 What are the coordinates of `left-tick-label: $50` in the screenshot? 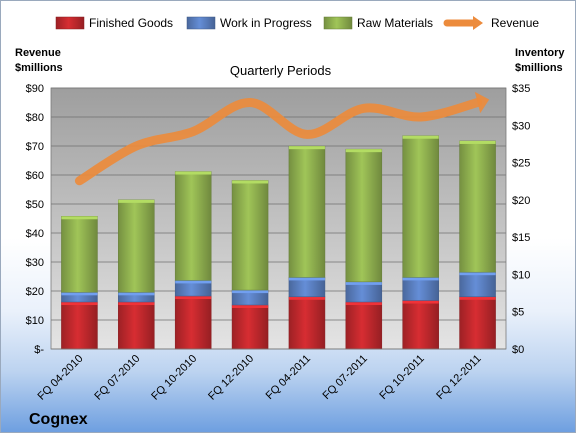 It's located at (35, 205).